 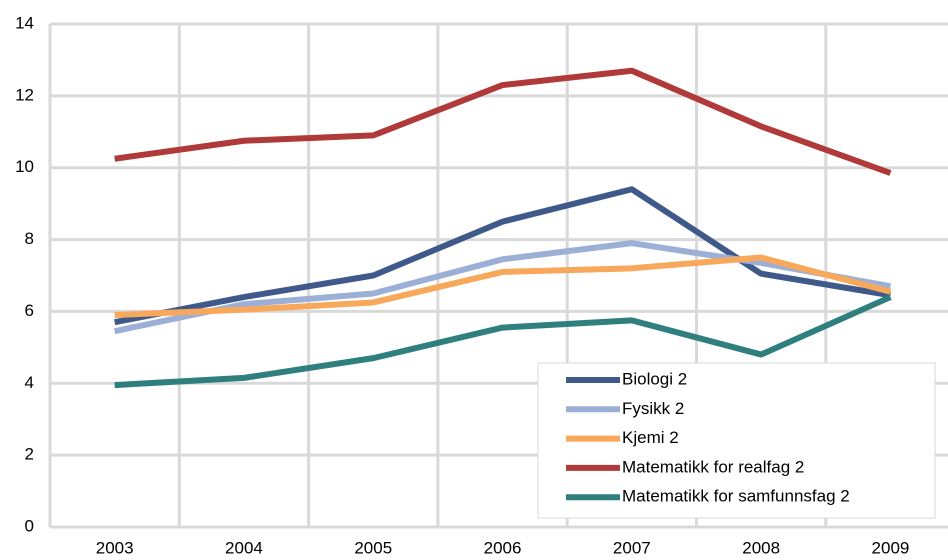 What do you see at coordinates (29, 238) in the screenshot?
I see `y-tick-label: 8` at bounding box center [29, 238].